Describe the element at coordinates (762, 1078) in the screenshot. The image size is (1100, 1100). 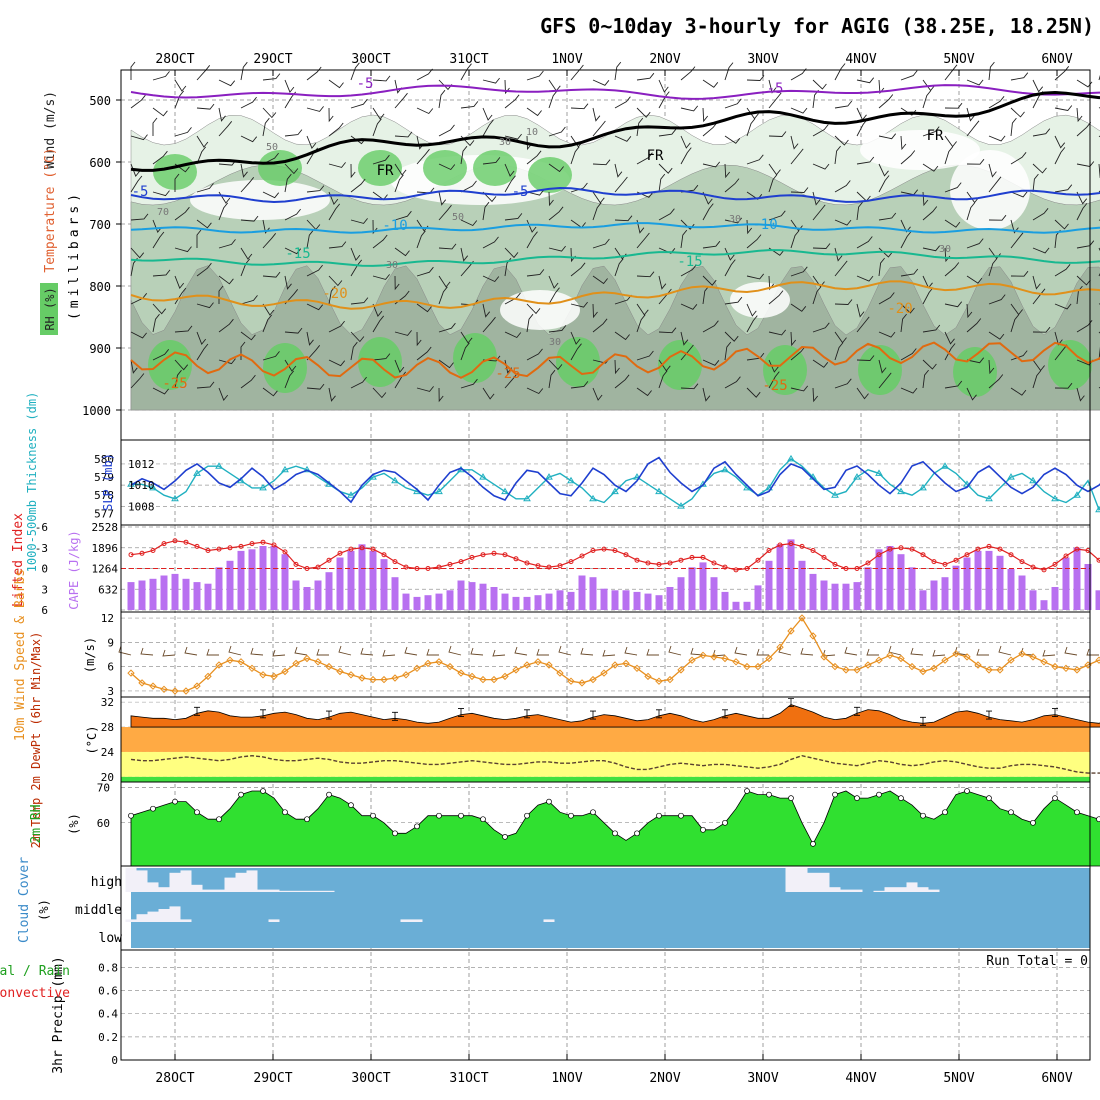
I see `date-bottom-3nov: 3NOV` at that location.